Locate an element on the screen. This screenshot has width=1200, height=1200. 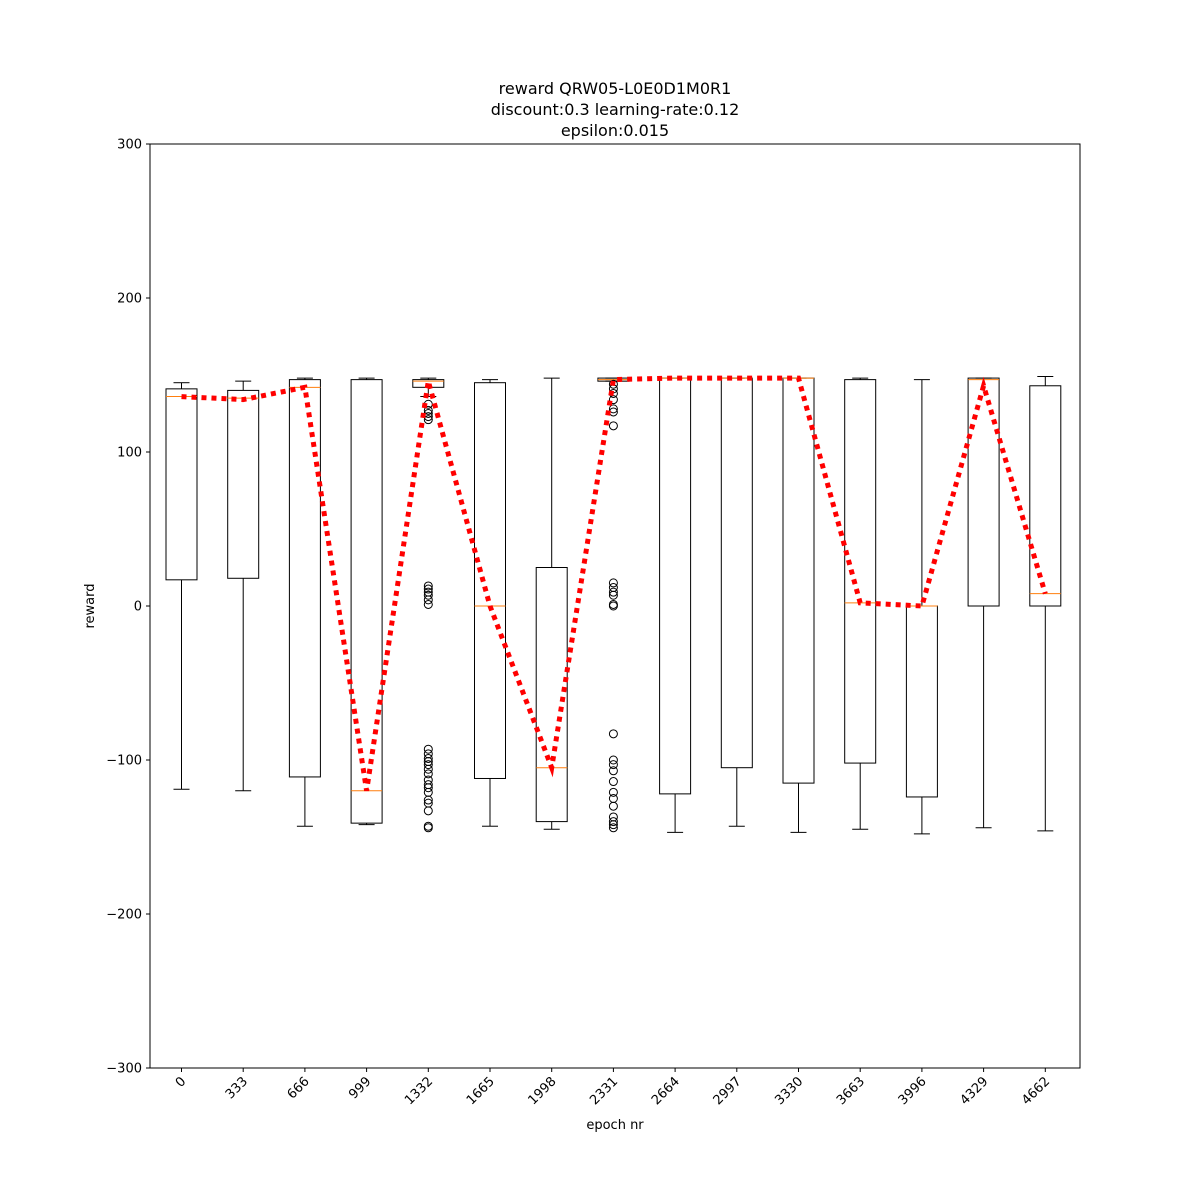
x-tick-label: 4662 is located at coordinates (1036, 1091).